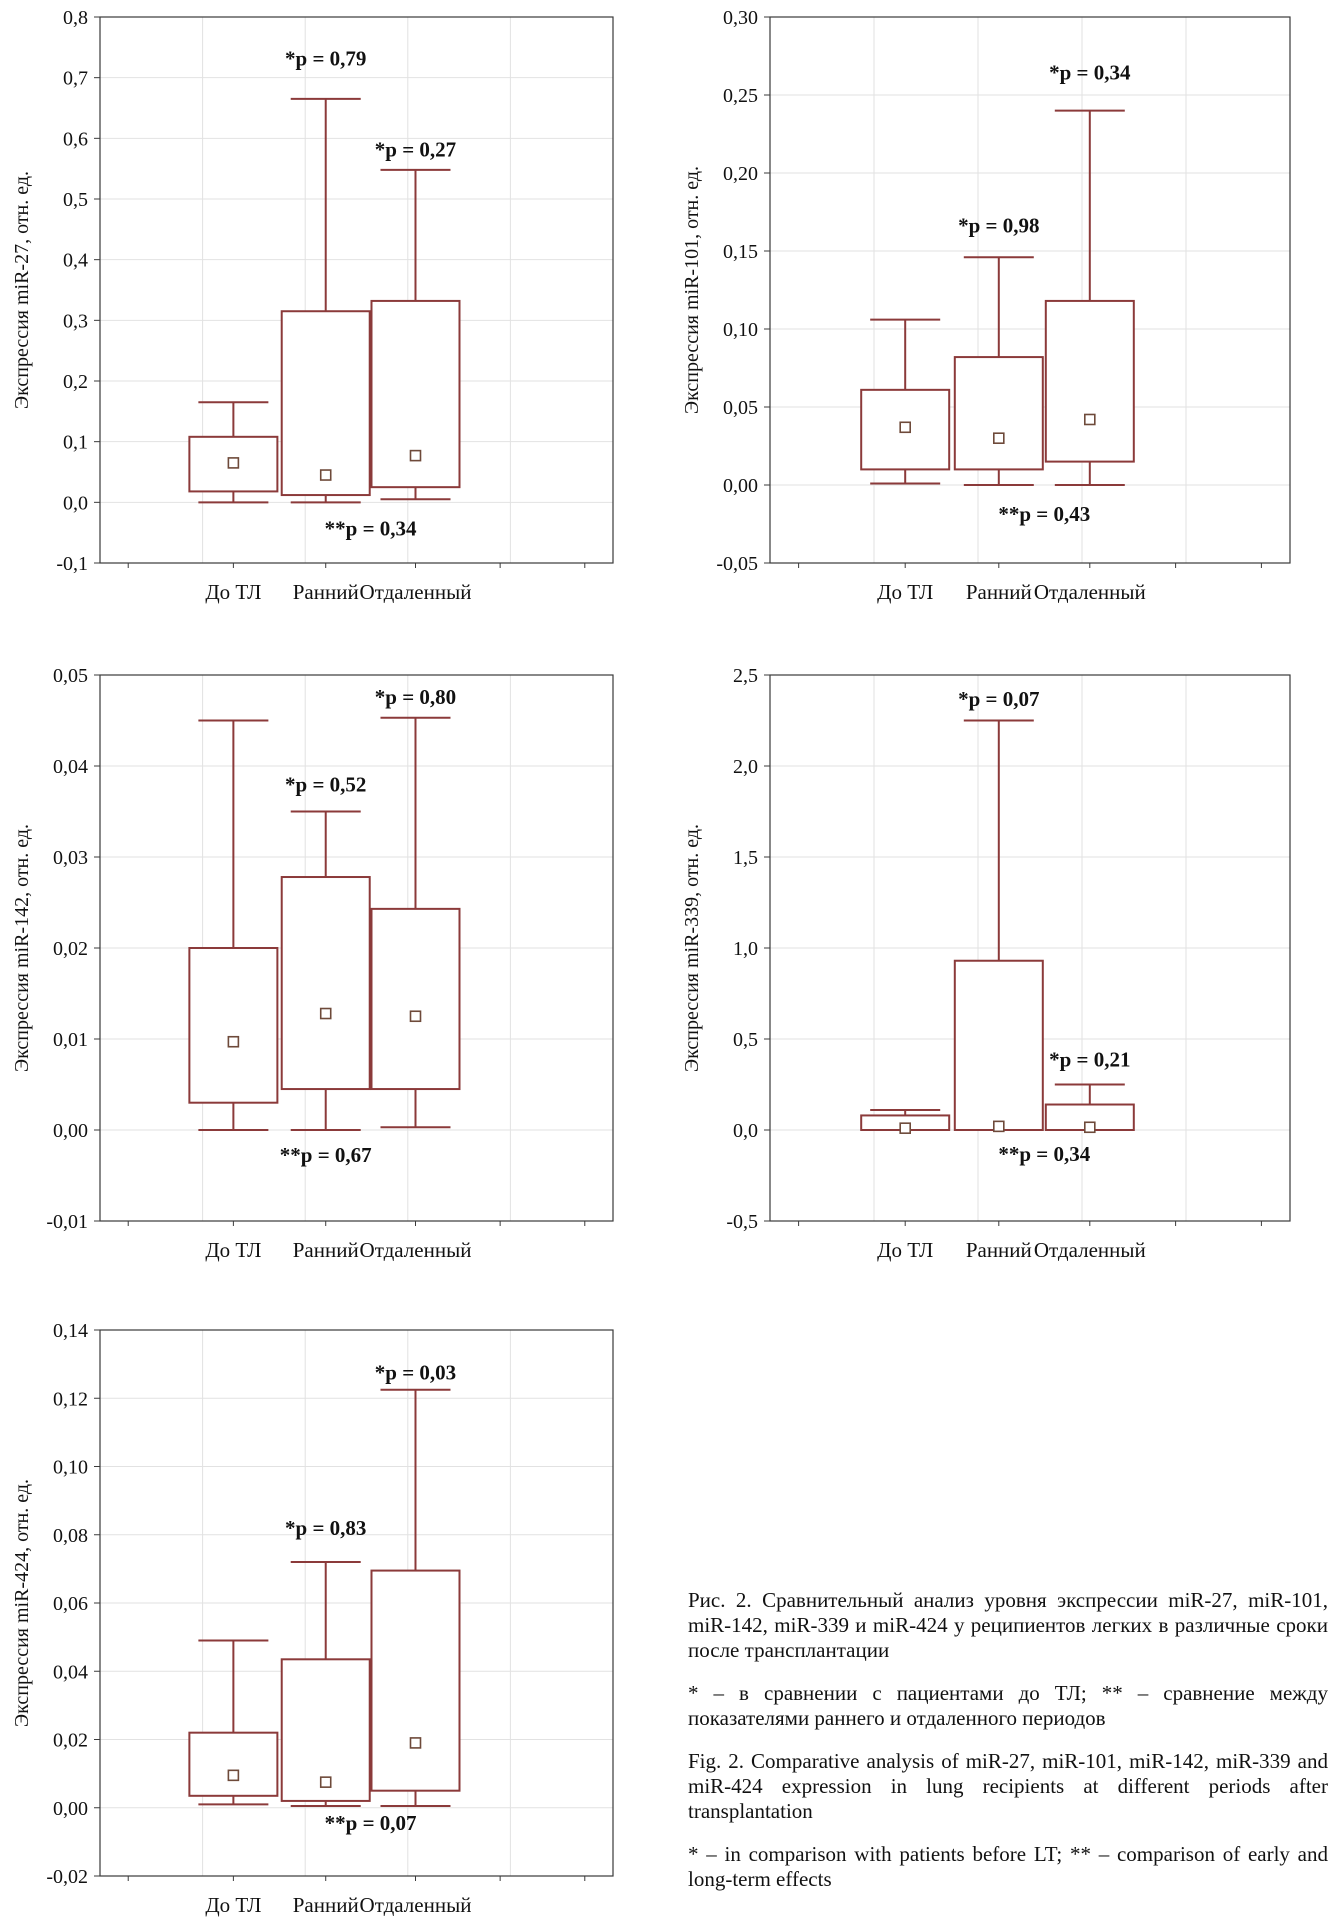  What do you see at coordinates (70, 1399) in the screenshot?
I see `y-tick-label: 0,12` at bounding box center [70, 1399].